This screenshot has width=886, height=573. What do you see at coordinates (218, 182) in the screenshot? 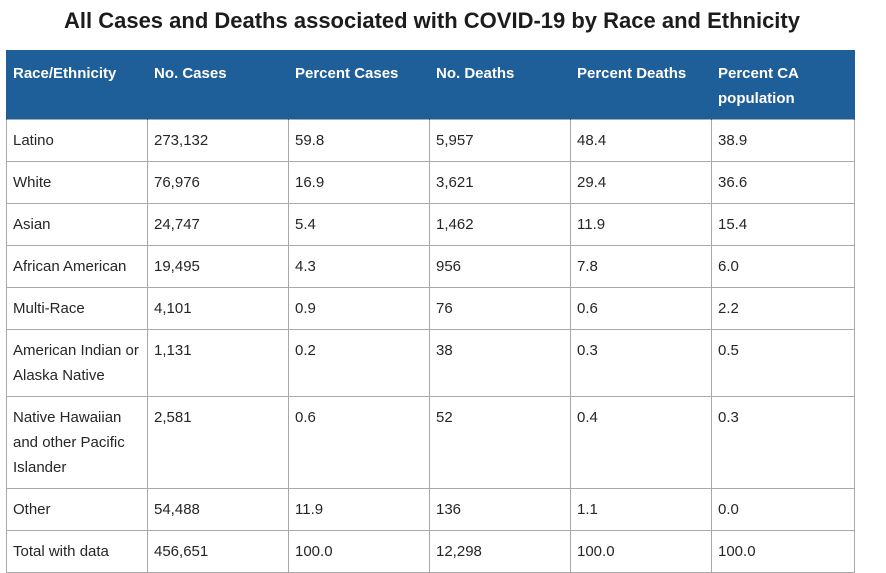
I see `cell-no-cases: 76,976` at bounding box center [218, 182].